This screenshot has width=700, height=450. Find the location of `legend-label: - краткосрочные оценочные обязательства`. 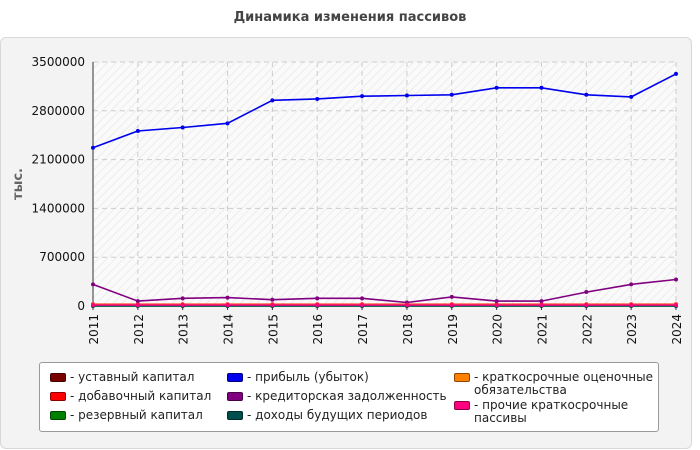

legend-label: - краткосрочные оценочные обязательства is located at coordinates (563, 383).